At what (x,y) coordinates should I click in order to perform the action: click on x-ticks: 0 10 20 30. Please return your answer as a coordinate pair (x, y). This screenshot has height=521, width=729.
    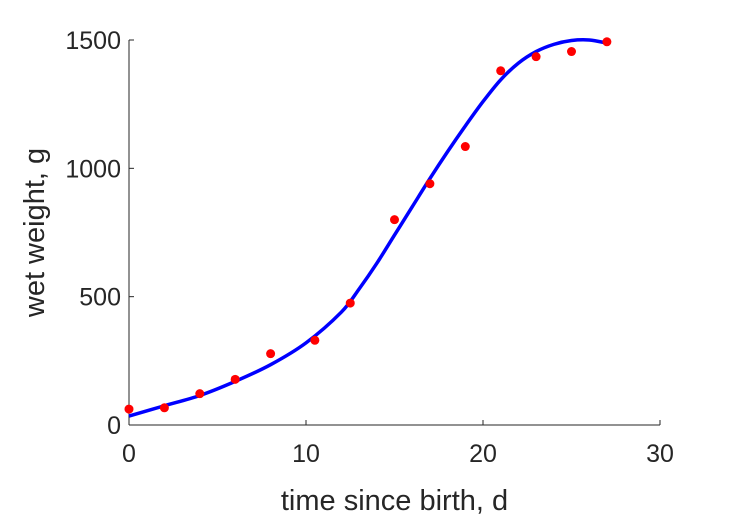
    Looking at the image, I should click on (398, 444).